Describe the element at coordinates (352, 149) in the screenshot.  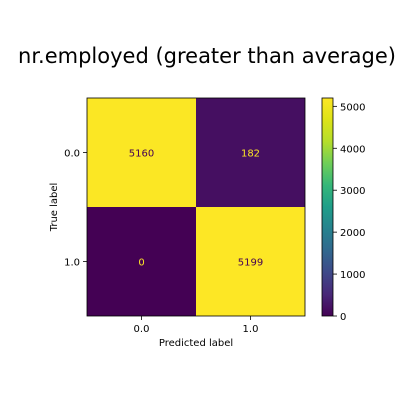
I see `colorbar-tick-label: 4000` at that location.